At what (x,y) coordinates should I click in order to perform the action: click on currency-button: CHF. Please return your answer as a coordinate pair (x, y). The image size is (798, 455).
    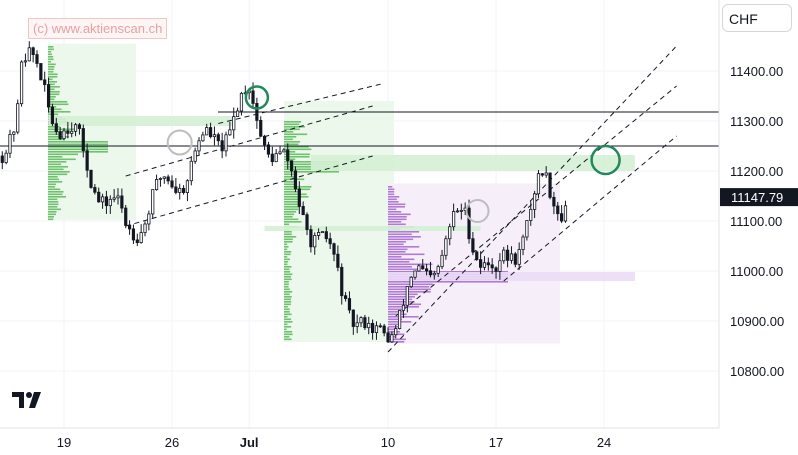
    Looking at the image, I should click on (757, 18).